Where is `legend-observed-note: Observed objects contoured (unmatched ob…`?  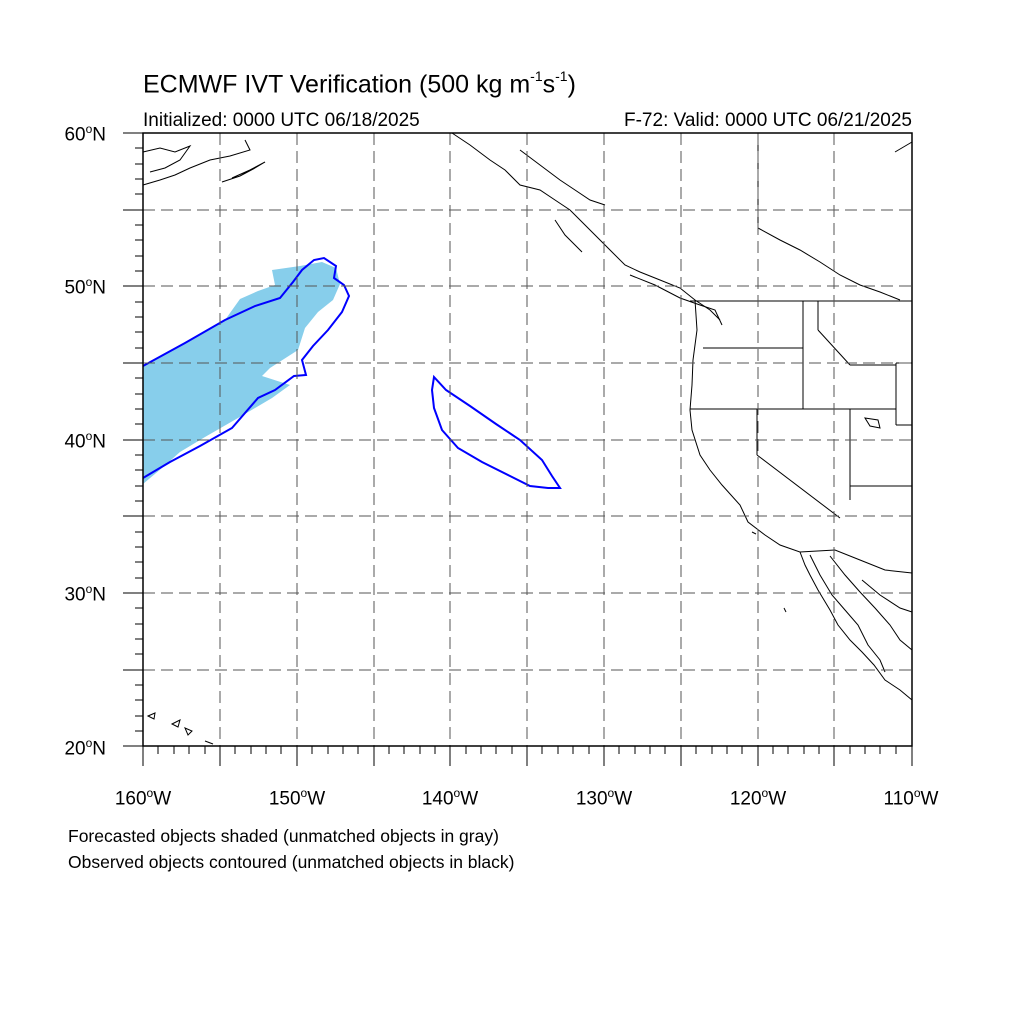 legend-observed-note: Observed objects contoured (unmatched ob… is located at coordinates (291, 862).